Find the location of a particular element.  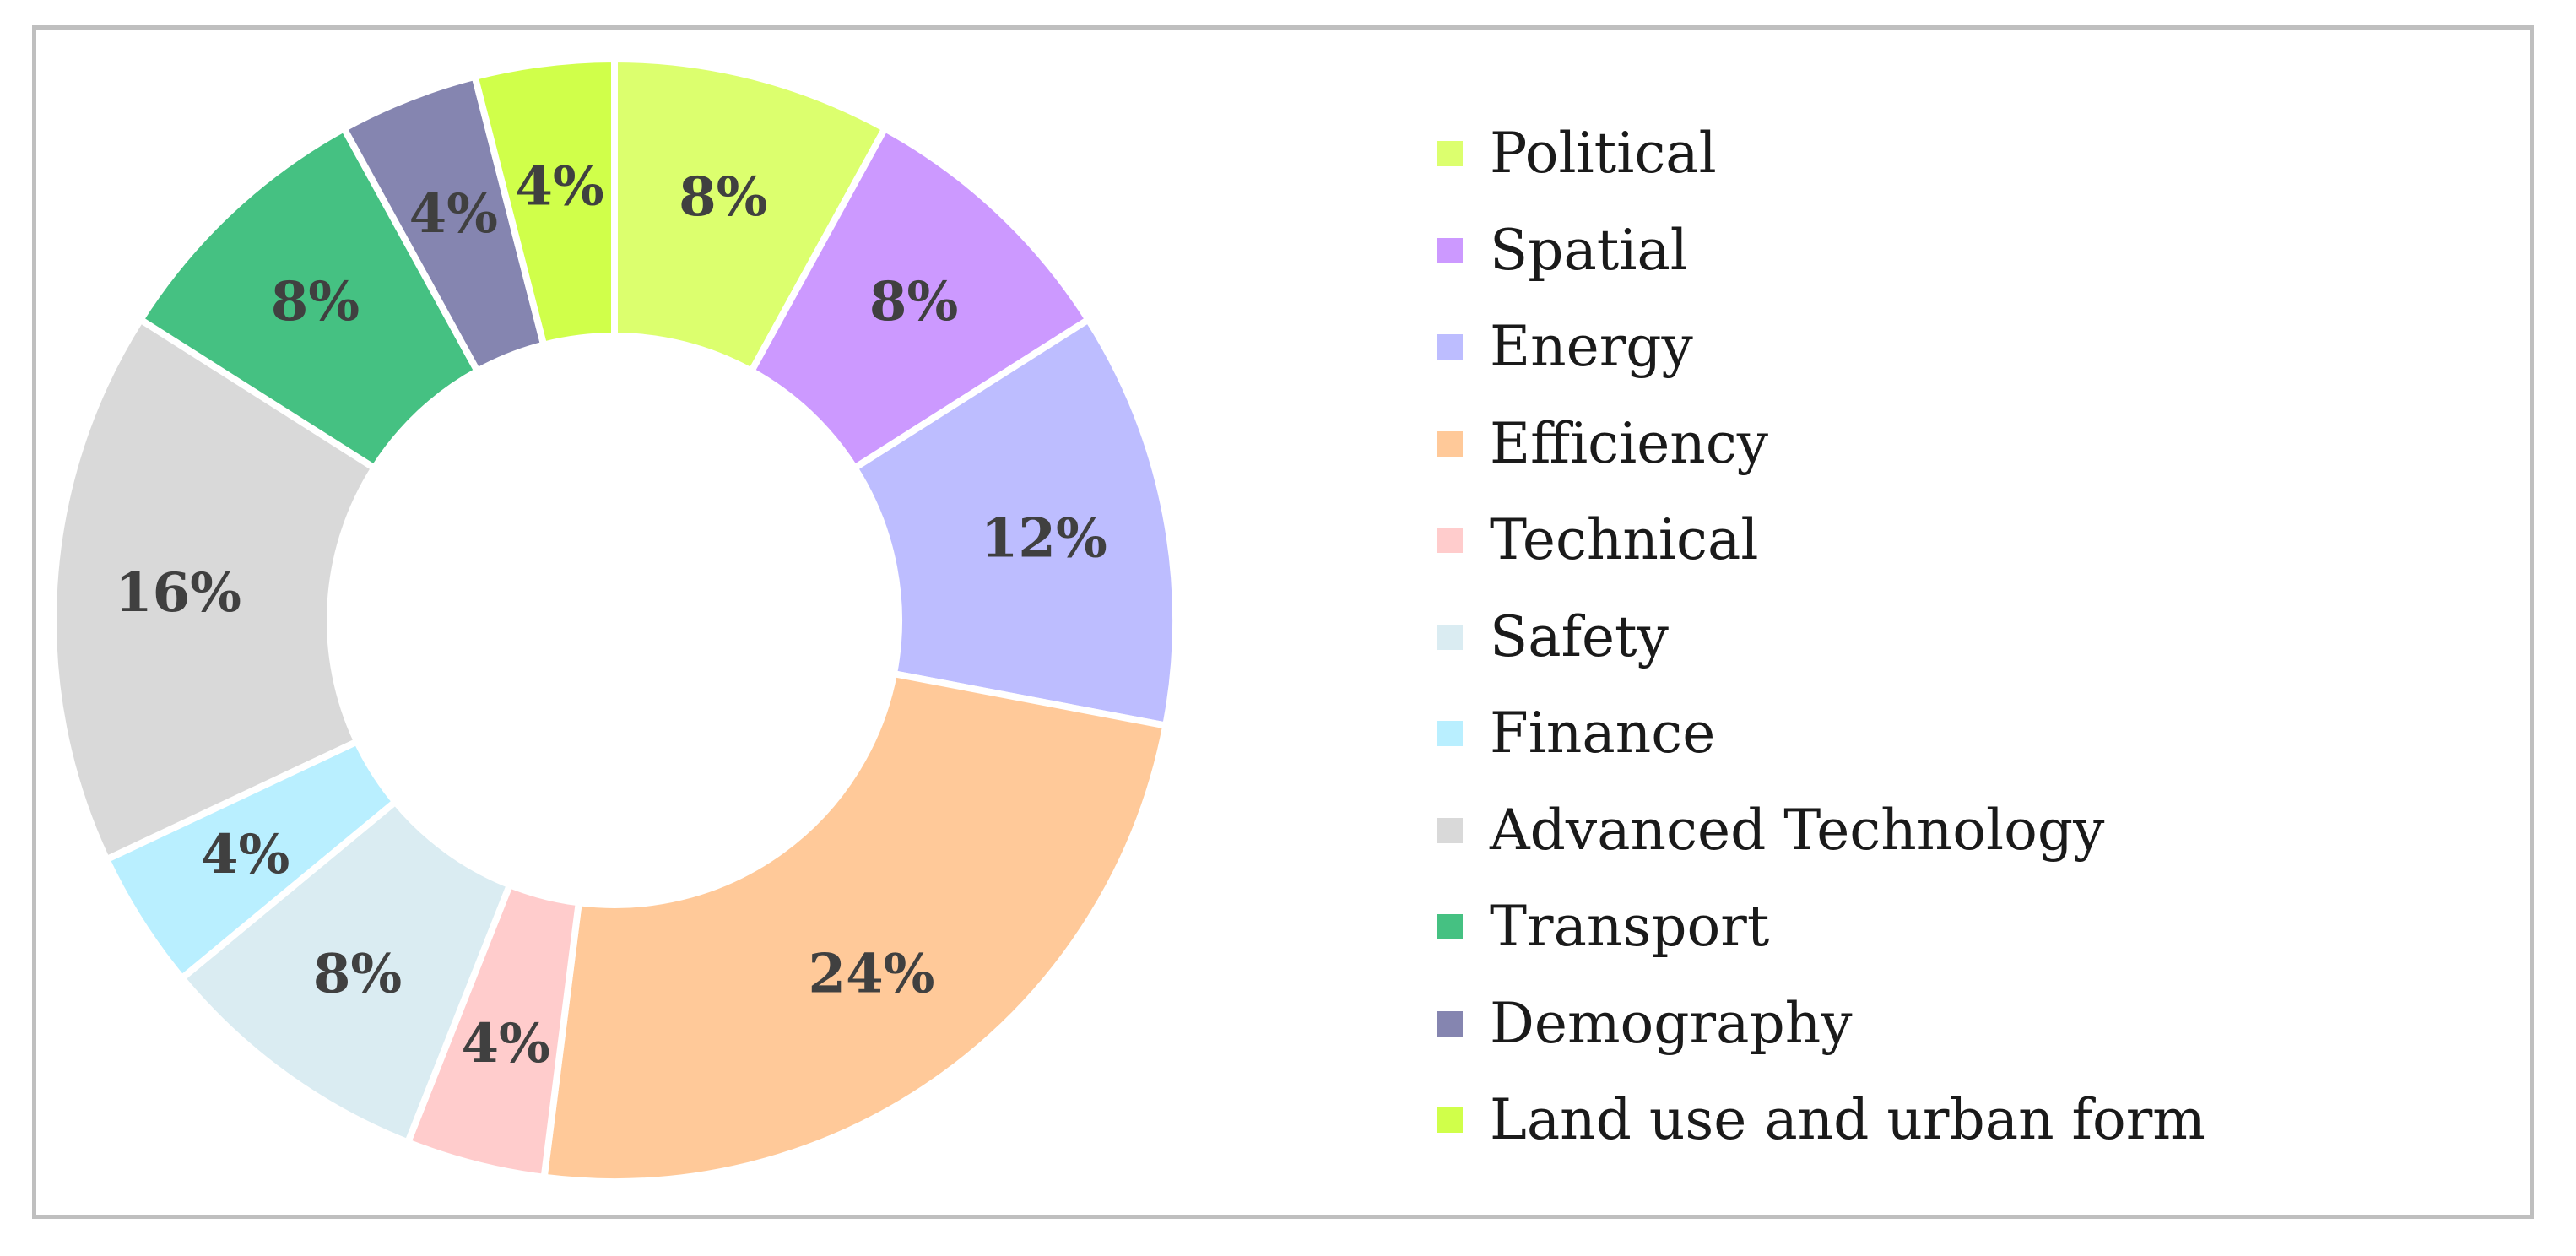

slice-label-efficiency: 24% is located at coordinates (872, 974).